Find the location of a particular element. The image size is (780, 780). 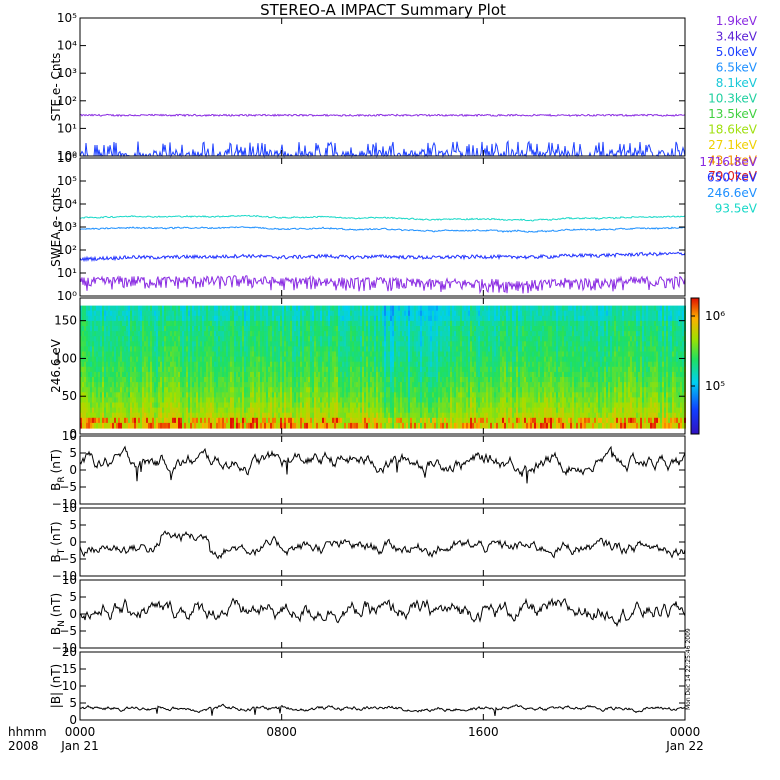

series-line-1.9keV is located at coordinates (382, 115).